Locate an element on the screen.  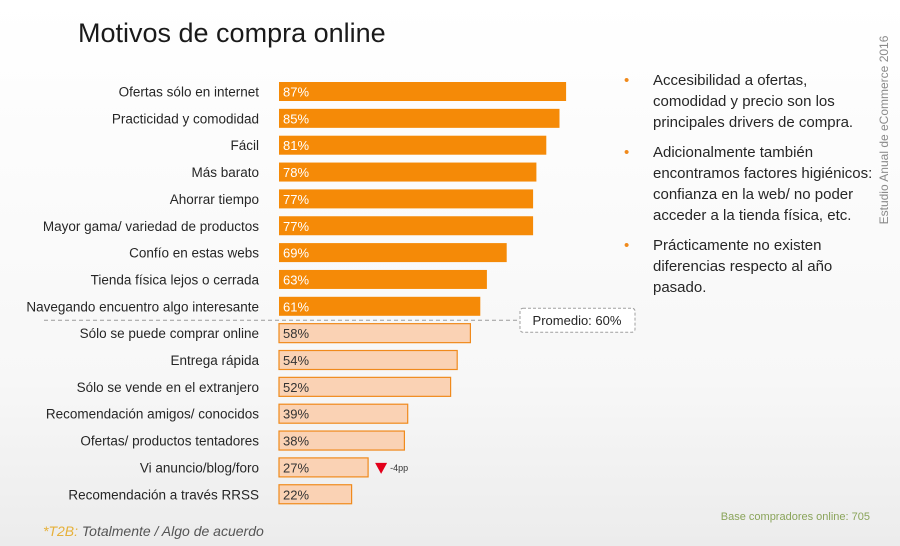
category-label: Sólo se vende en el extranjero is located at coordinates (168, 387).